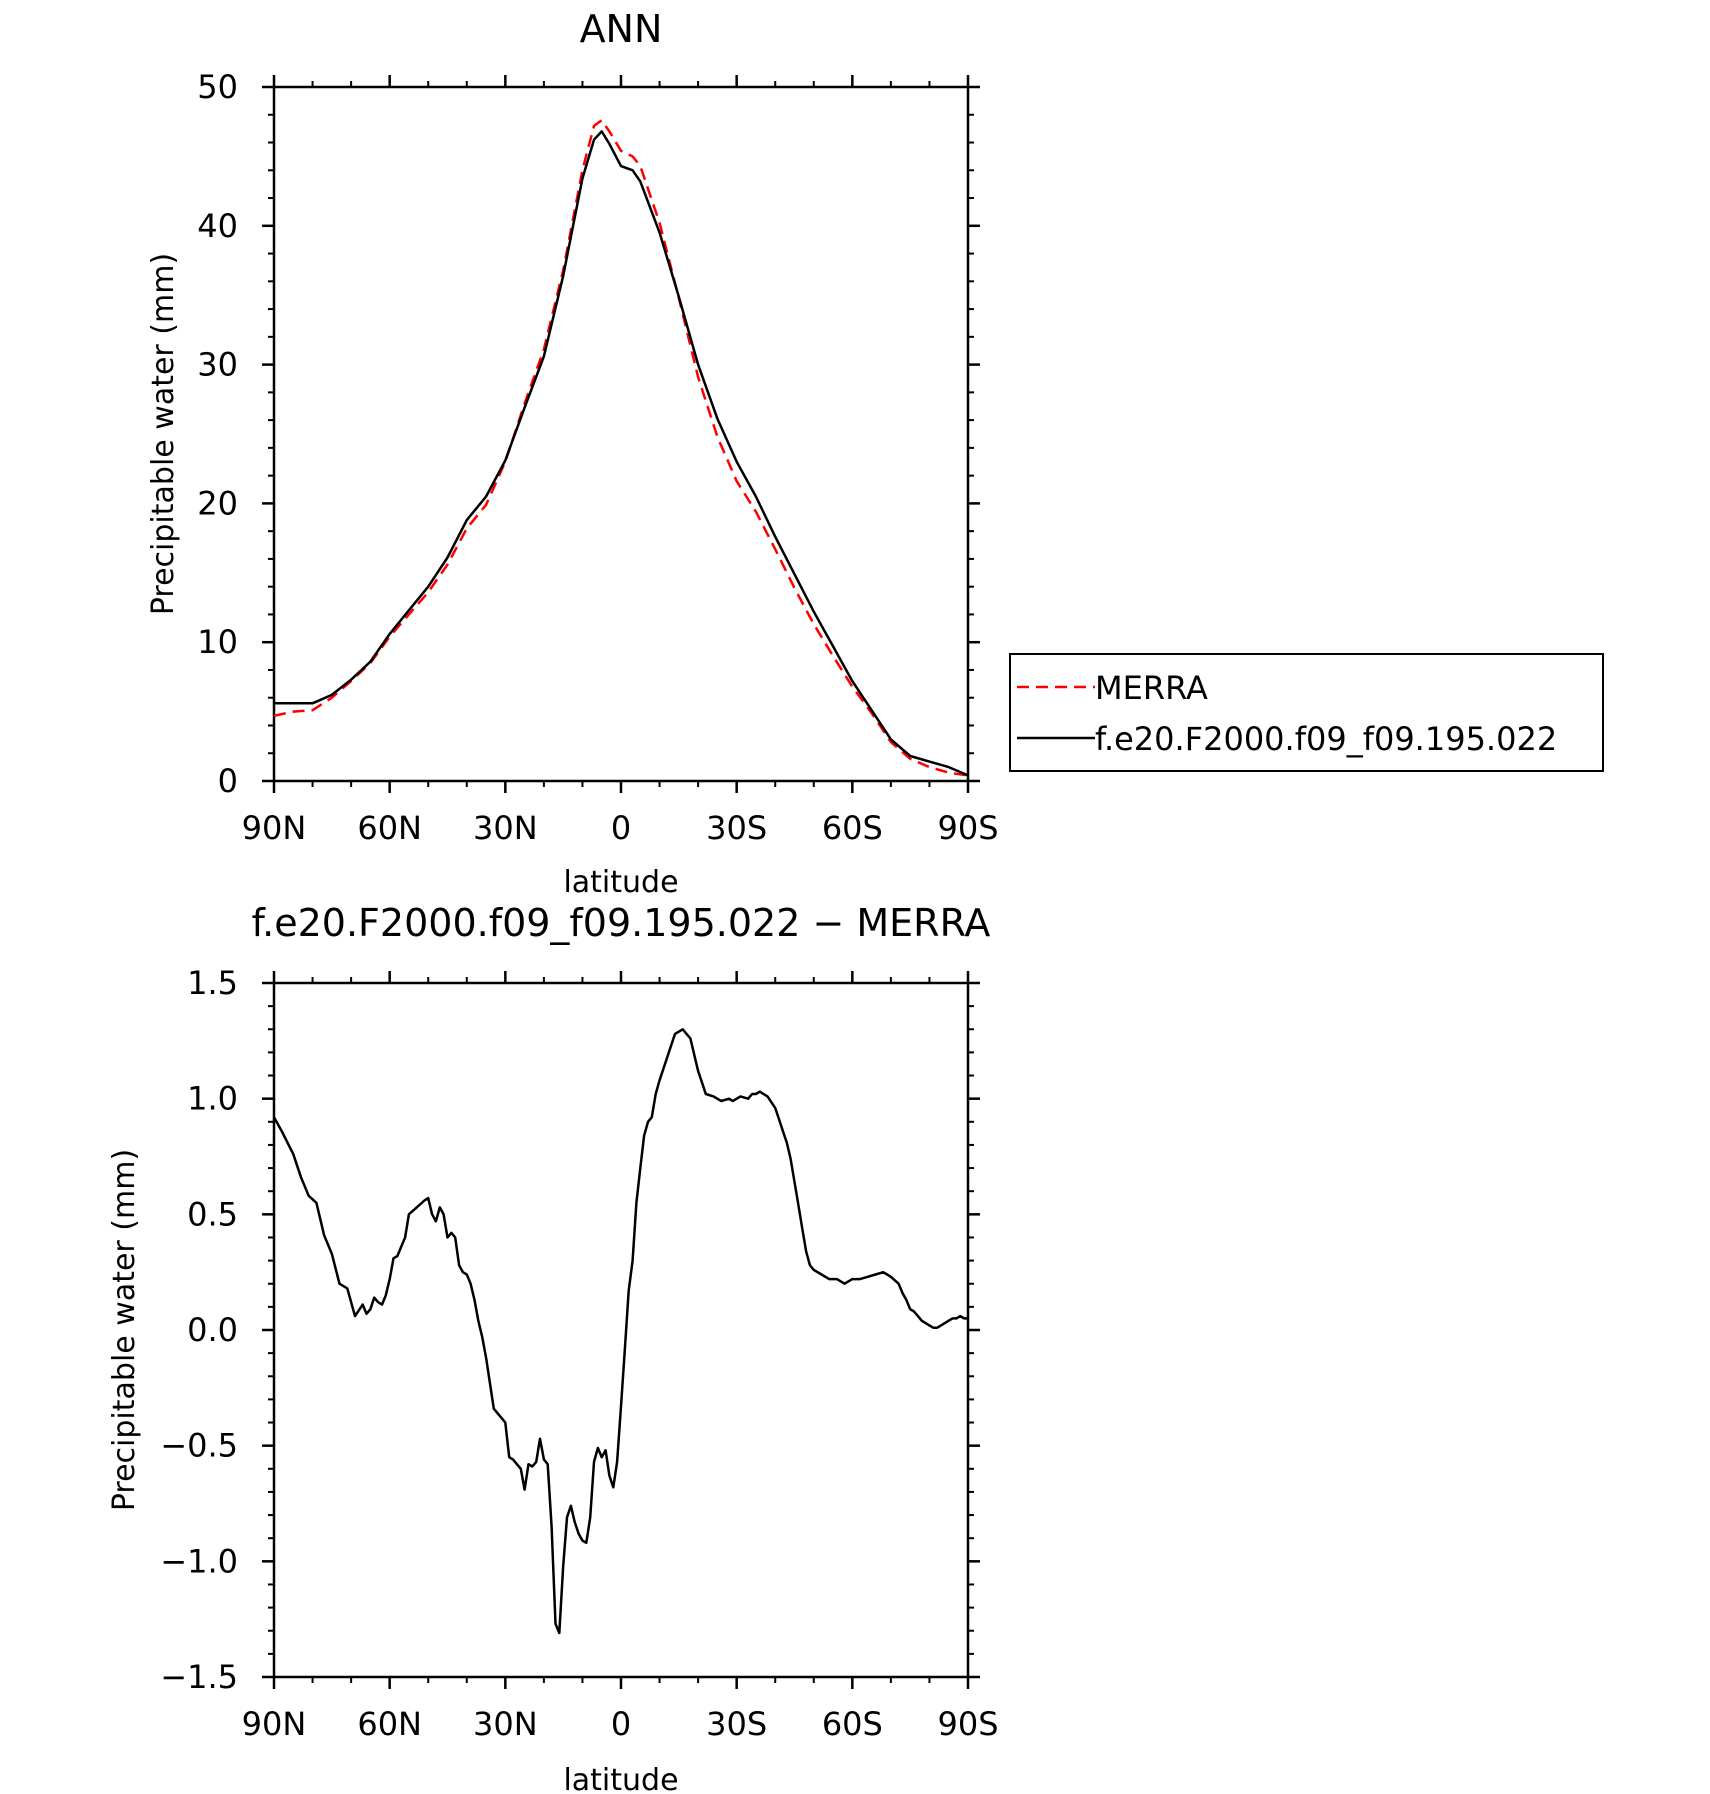 This screenshot has height=1794, width=1710. I want to click on panel1-x-axis-label: latitude, so click(620, 882).